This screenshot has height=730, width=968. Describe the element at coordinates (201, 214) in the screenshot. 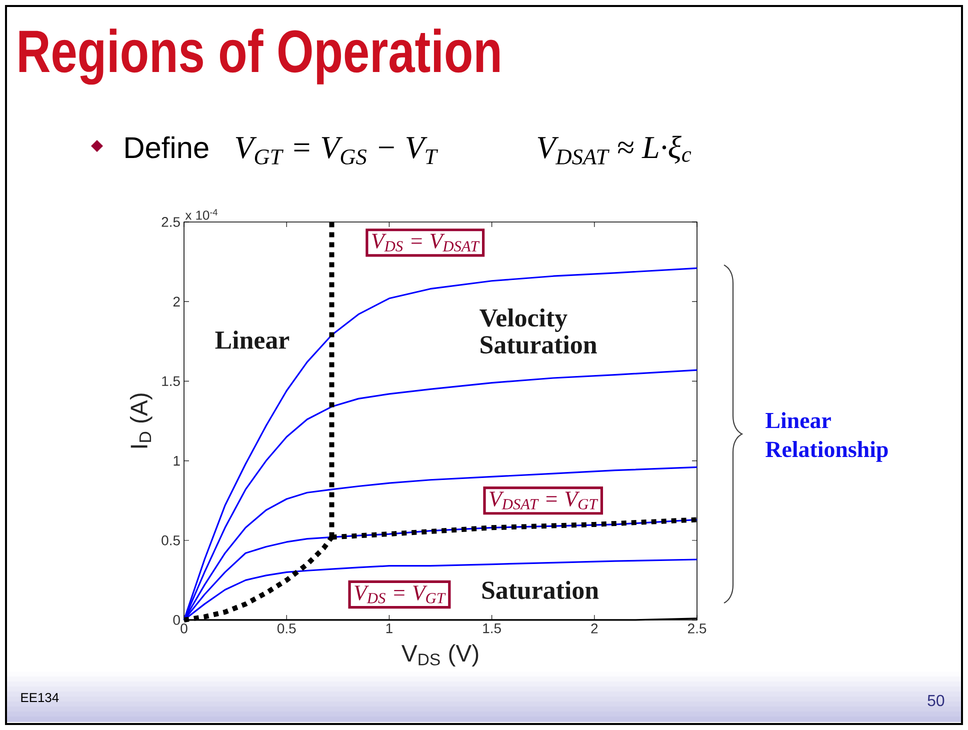

I see `text: x 10$^{-4}$` at that location.